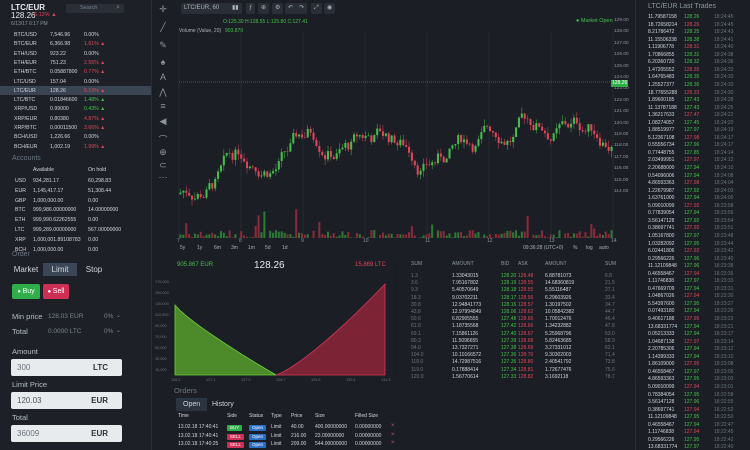 The height and width of the screenshot is (450, 750). What do you see at coordinates (515, 341) in the screenshot?
I see `book-row: 80.3 11.5096655 127.39 128.68 5.82463685 58.9` at bounding box center [515, 341].